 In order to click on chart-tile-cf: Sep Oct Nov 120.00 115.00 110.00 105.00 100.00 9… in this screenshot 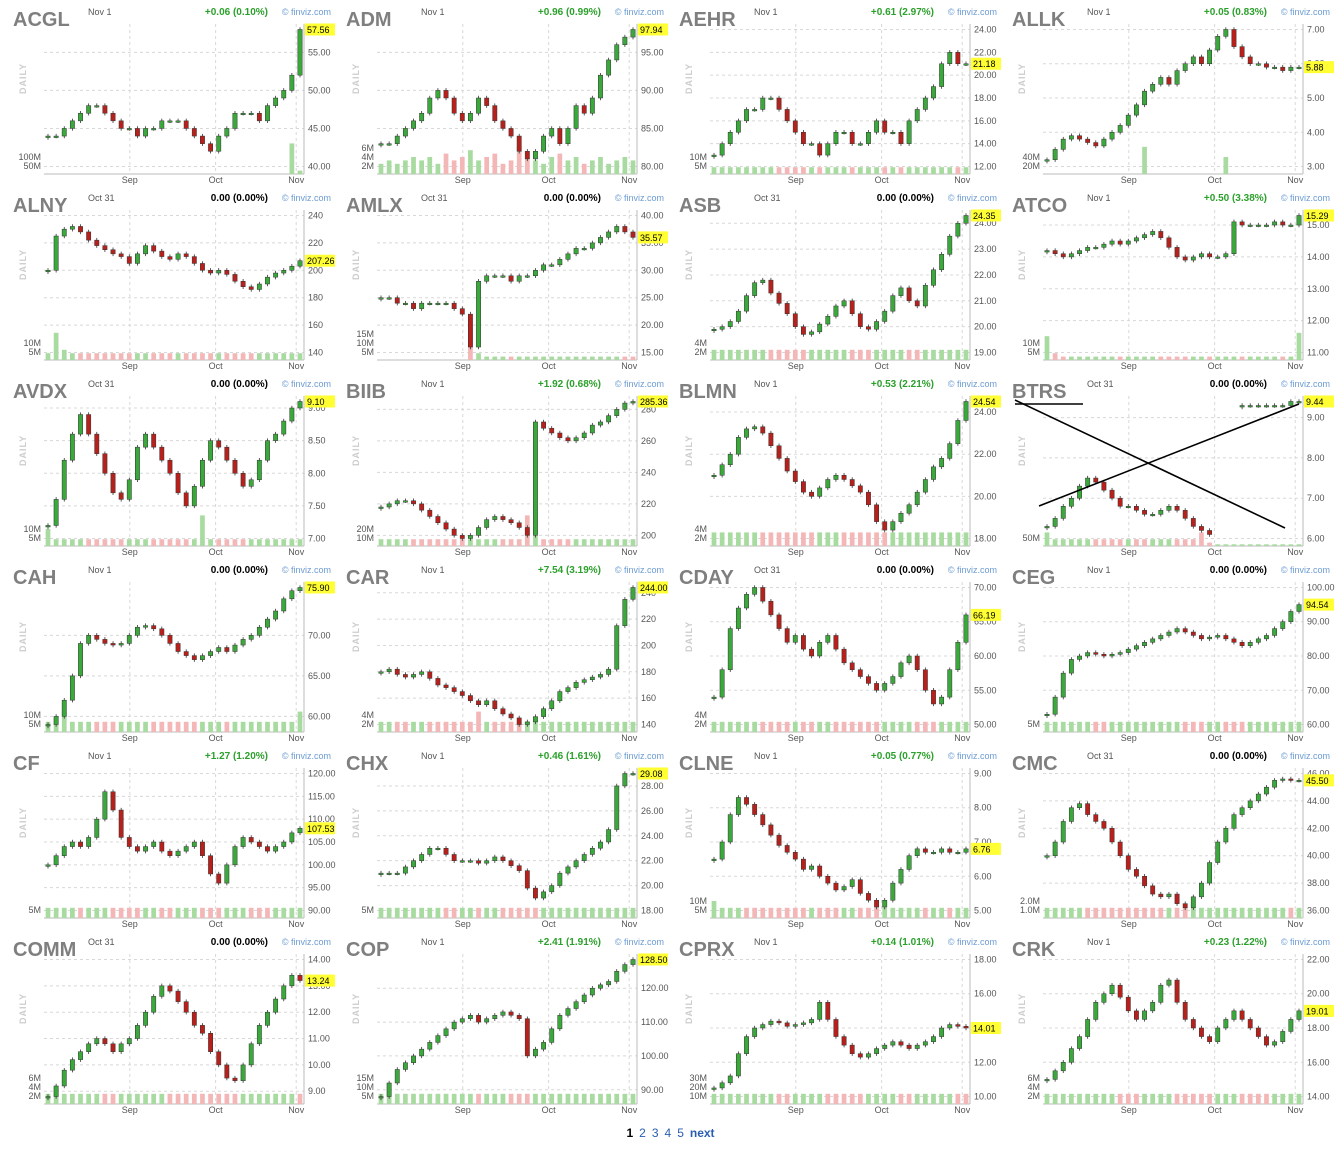, I will do `click(172, 839)`.